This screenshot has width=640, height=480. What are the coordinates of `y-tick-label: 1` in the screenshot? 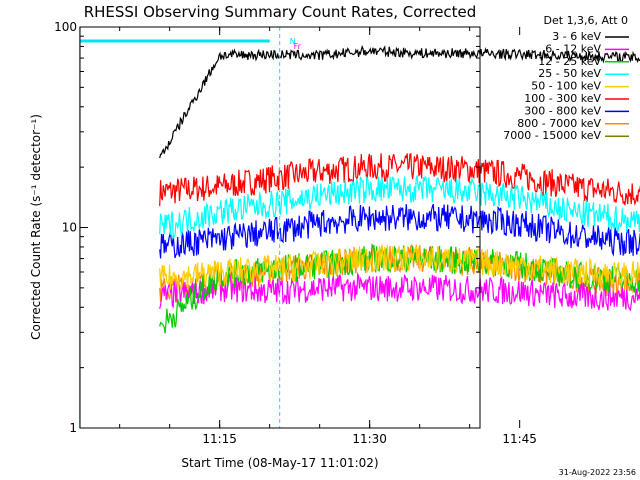 It's located at (73, 428).